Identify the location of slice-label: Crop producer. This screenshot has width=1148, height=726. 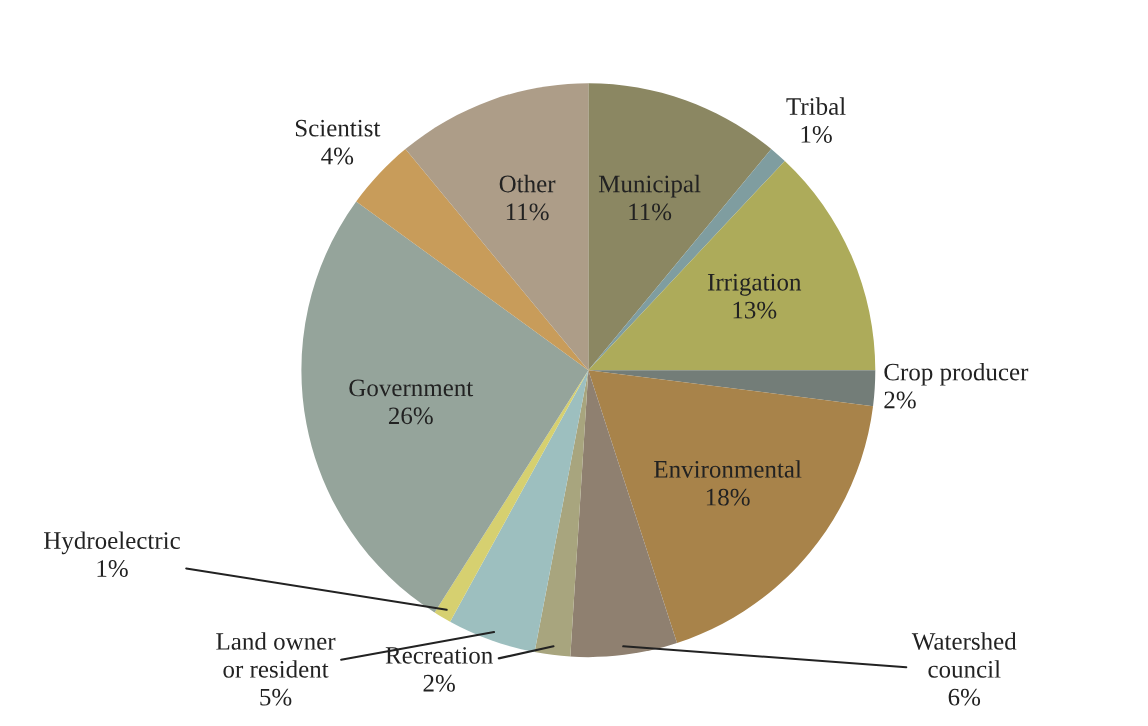
(956, 374).